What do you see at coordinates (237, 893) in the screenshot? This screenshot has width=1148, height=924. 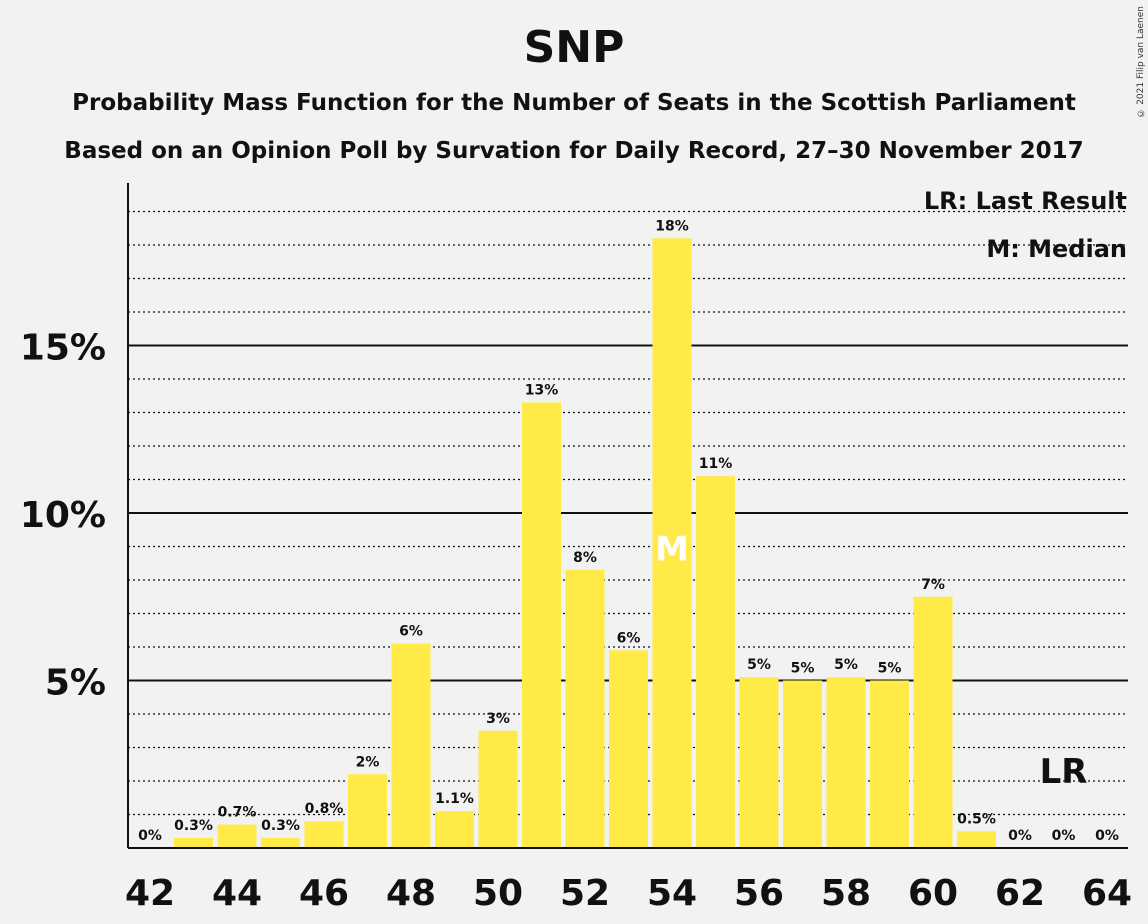 I see `x-tick-label: 44` at bounding box center [237, 893].